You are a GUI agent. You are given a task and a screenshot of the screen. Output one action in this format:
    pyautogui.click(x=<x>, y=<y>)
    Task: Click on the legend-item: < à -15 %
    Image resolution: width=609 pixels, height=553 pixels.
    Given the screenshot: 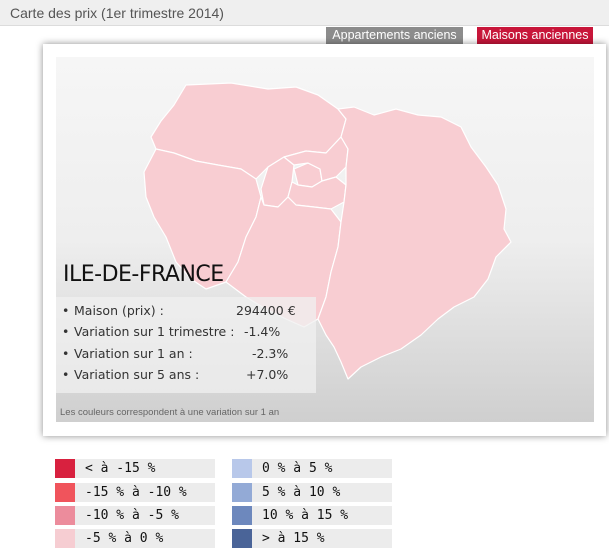 What is the action you would take?
    pyautogui.click(x=135, y=468)
    